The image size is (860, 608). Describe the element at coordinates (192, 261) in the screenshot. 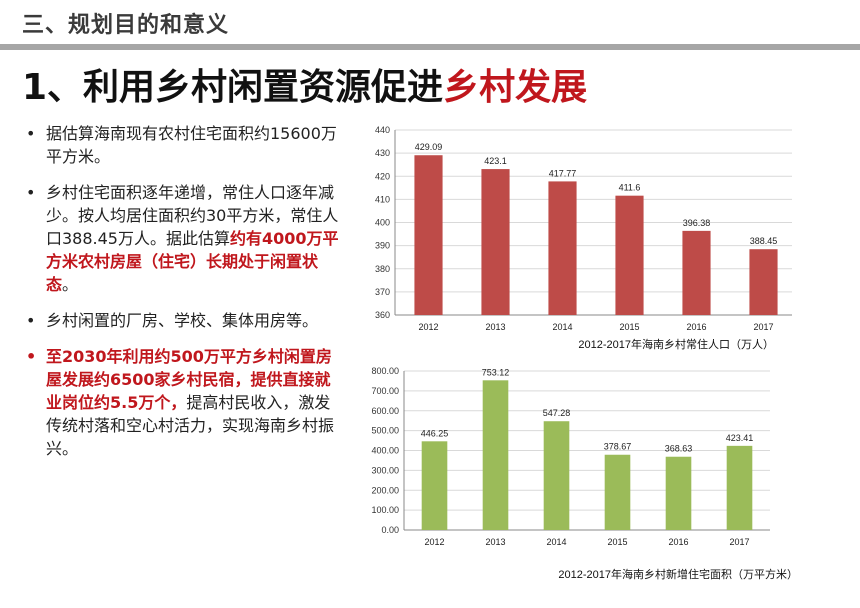

I see `bullet-highlight: 约有4000万平方米农村房屋（住宅）长期处于闲置状态` at that location.